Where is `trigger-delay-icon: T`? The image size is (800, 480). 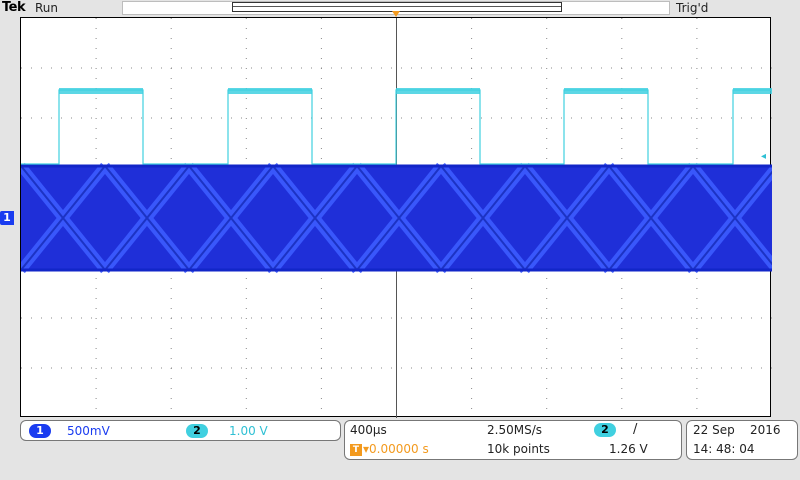
trigger-delay-icon: T is located at coordinates (356, 449).